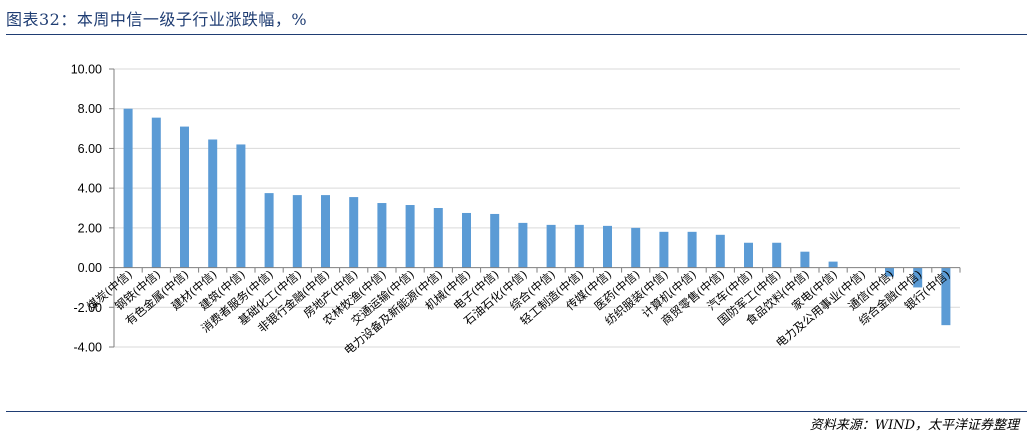 The width and height of the screenshot is (1031, 437). What do you see at coordinates (90, 268) in the screenshot?
I see `y-tick-label: 0.00` at bounding box center [90, 268].